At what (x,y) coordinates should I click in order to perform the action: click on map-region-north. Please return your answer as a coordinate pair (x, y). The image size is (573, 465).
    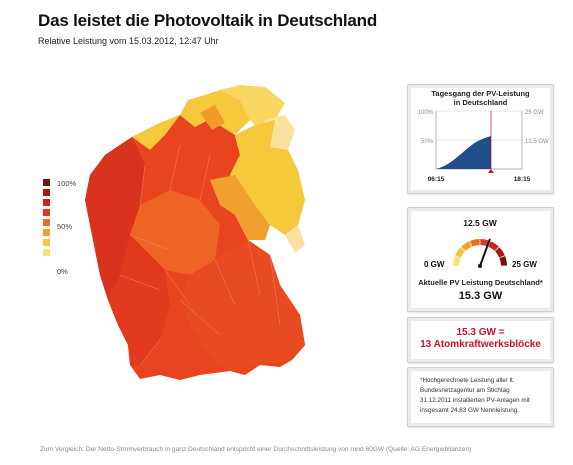
    Looking at the image, I should click on (191, 120).